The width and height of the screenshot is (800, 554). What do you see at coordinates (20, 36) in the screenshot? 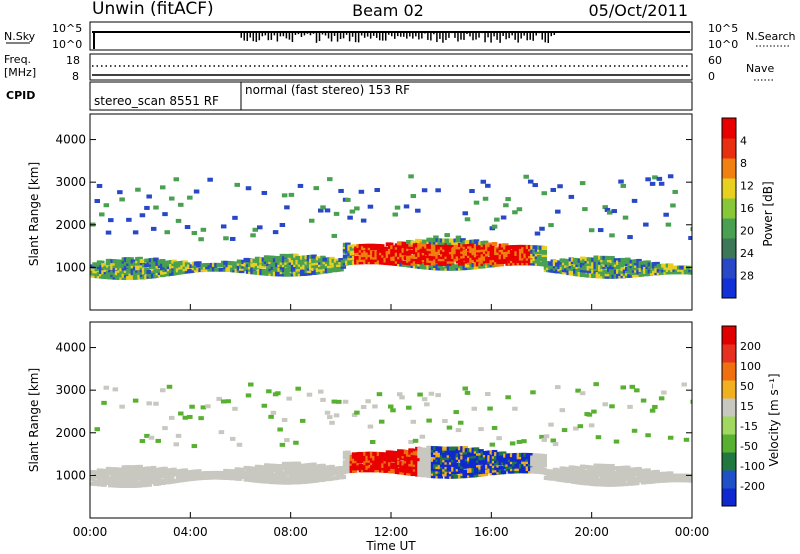
I see `nsky-label: N.Sky` at bounding box center [20, 36].